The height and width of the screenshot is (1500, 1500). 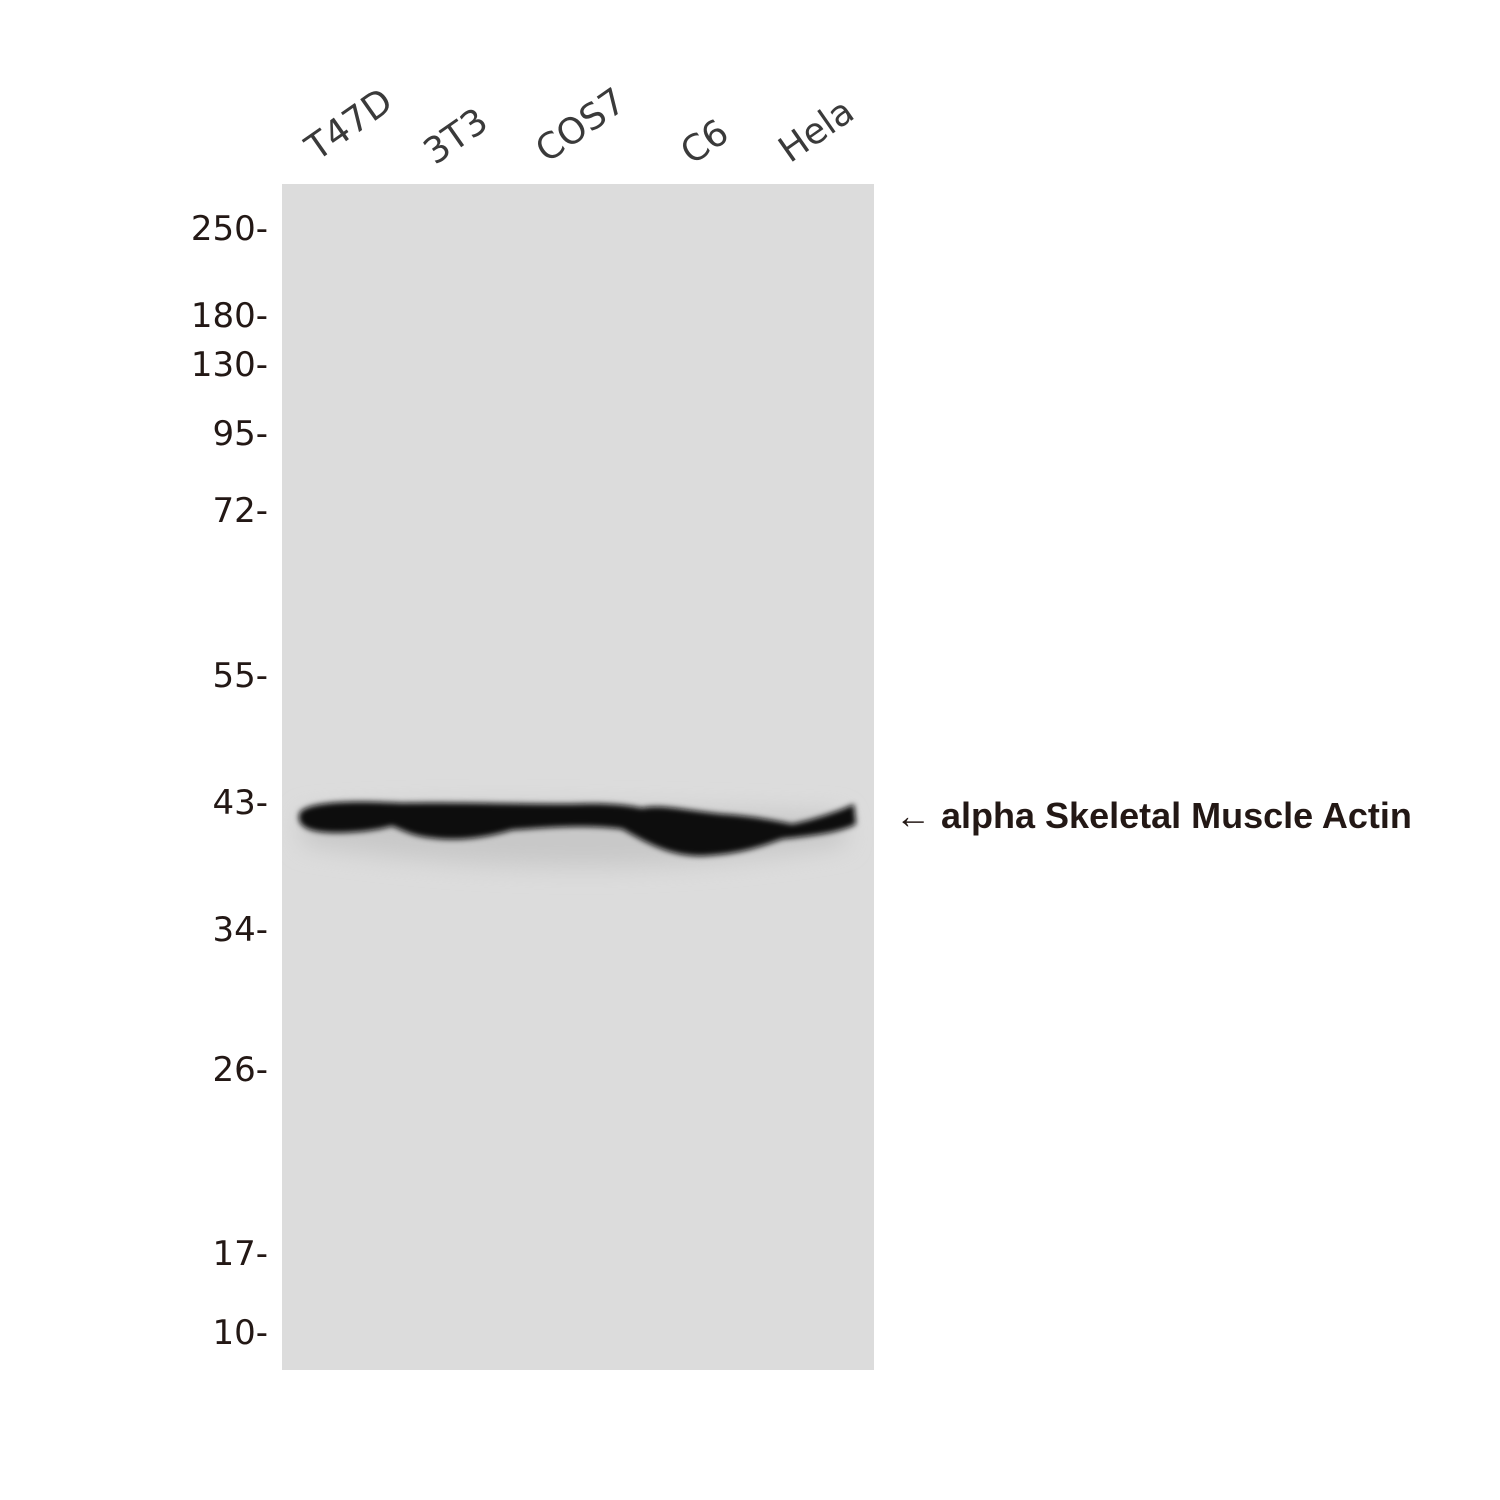 I want to click on marker-34: 34-, so click(x=240, y=930).